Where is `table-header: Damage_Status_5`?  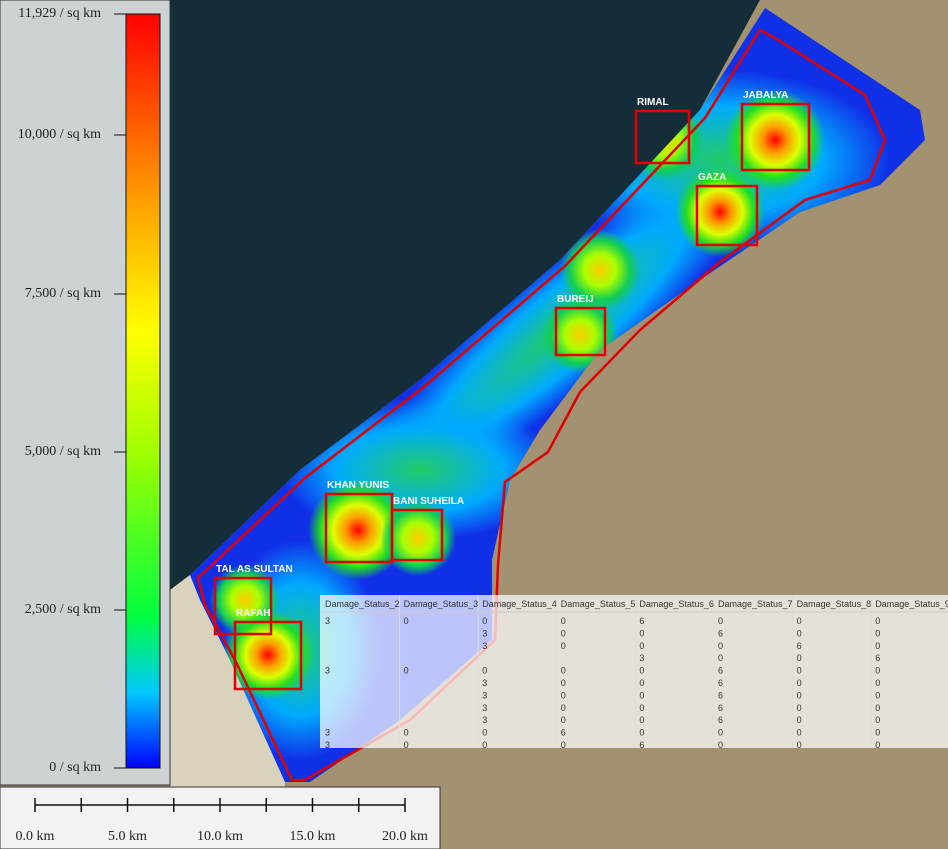 table-header: Damage_Status_5 is located at coordinates (598, 604).